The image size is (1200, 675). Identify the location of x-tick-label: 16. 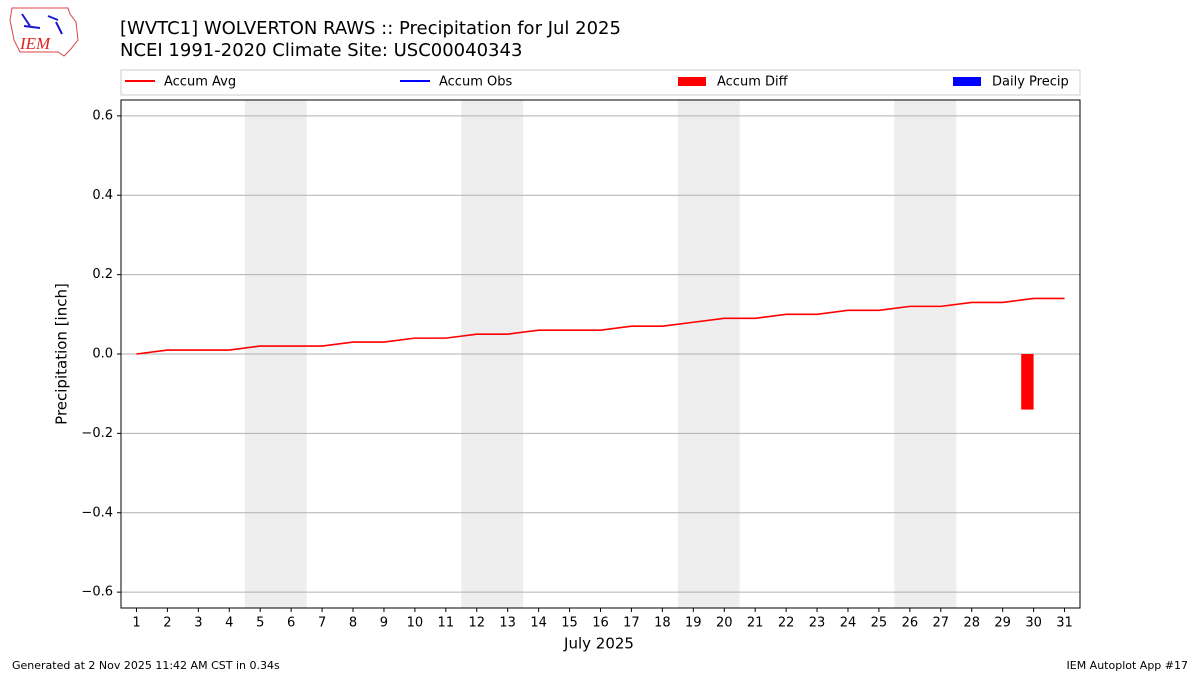
(600, 623).